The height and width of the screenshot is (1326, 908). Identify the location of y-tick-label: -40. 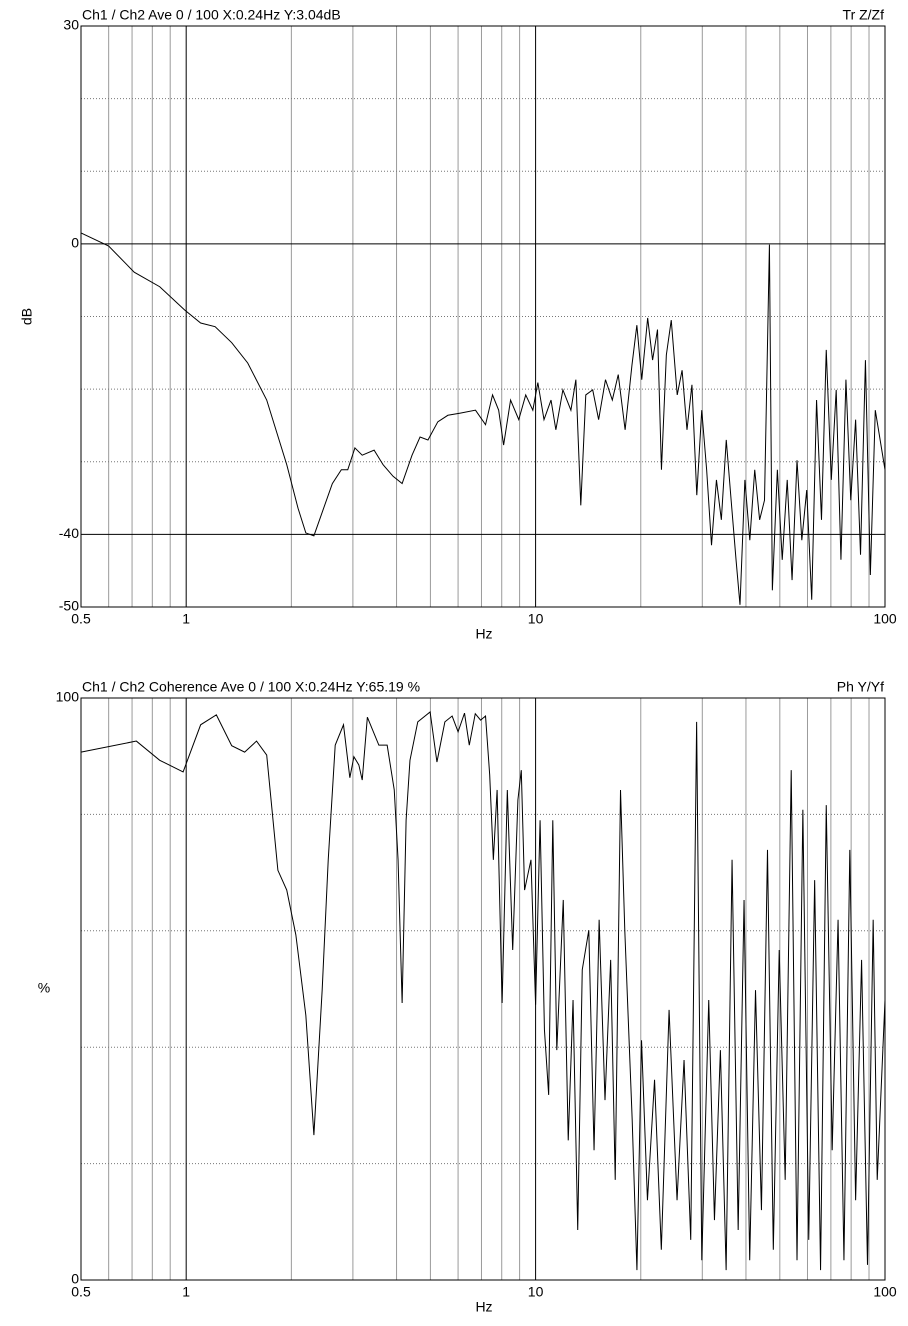
(69, 533).